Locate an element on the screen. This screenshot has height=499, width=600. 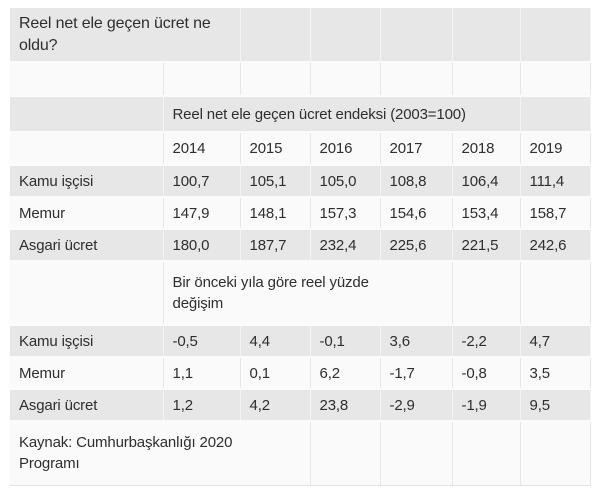
table-title: Reel net ele geçen ücret ne oldu? is located at coordinates (125, 35).